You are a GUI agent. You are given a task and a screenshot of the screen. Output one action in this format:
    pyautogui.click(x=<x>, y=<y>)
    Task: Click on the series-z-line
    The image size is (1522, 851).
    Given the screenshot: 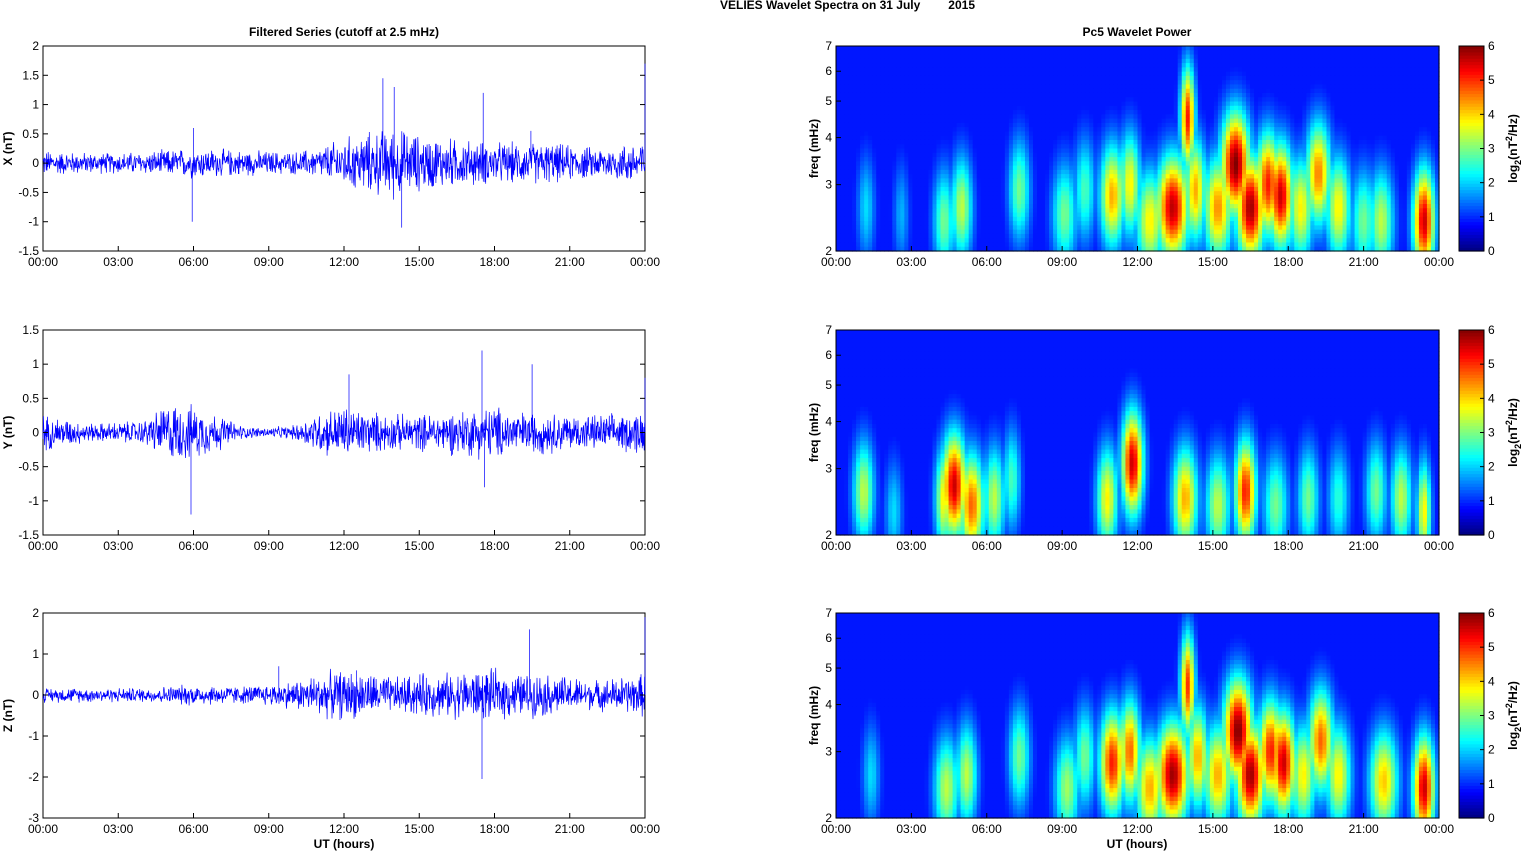 What is the action you would take?
    pyautogui.click(x=344, y=698)
    